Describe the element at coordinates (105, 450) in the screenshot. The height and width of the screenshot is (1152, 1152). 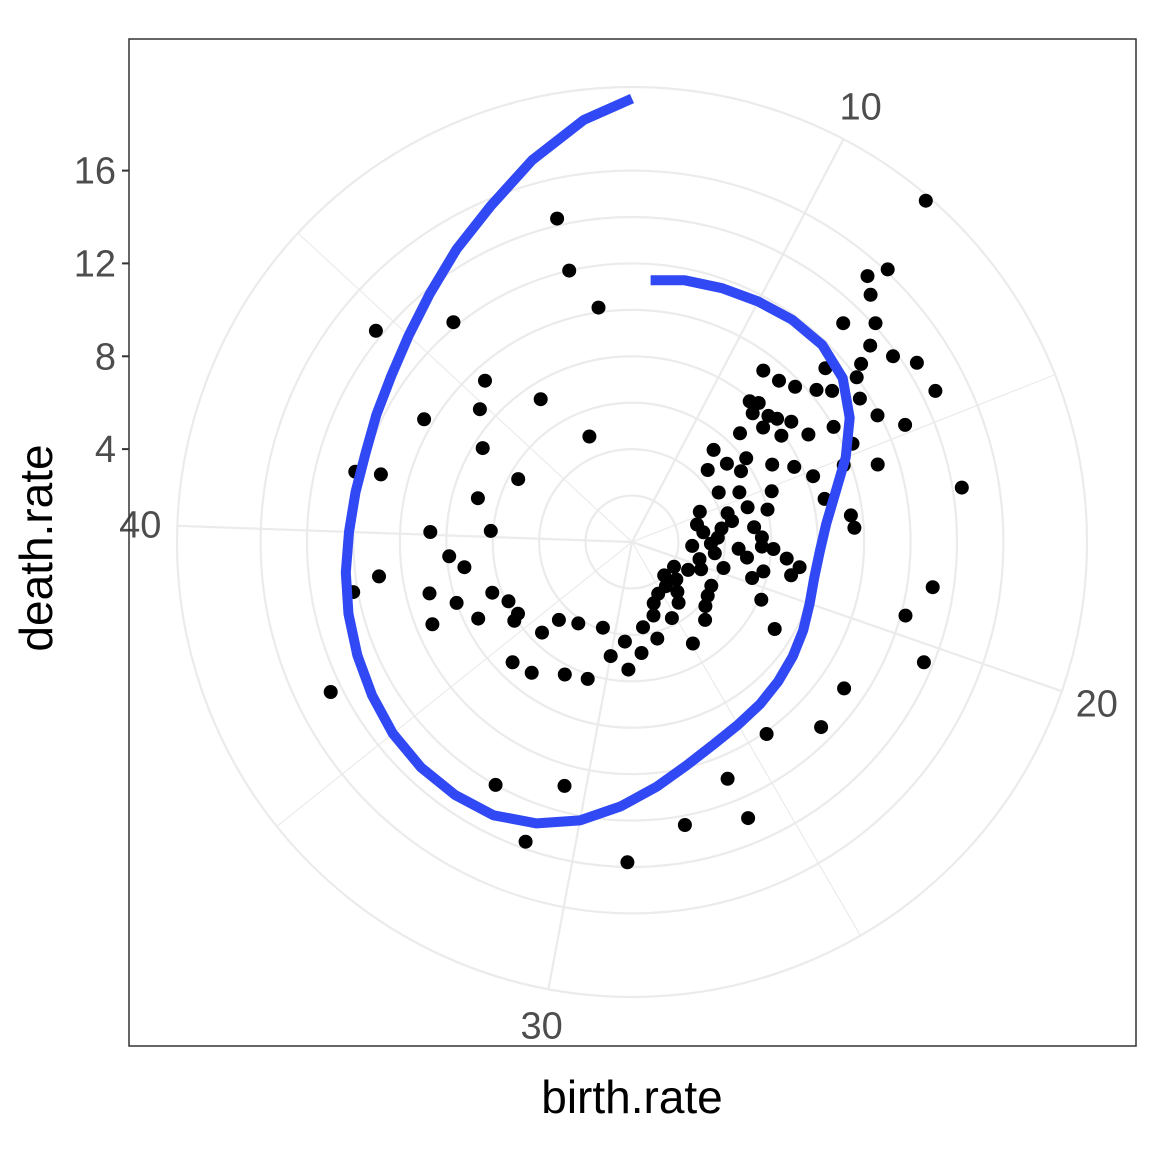
I see `r-tick-label: 4` at that location.